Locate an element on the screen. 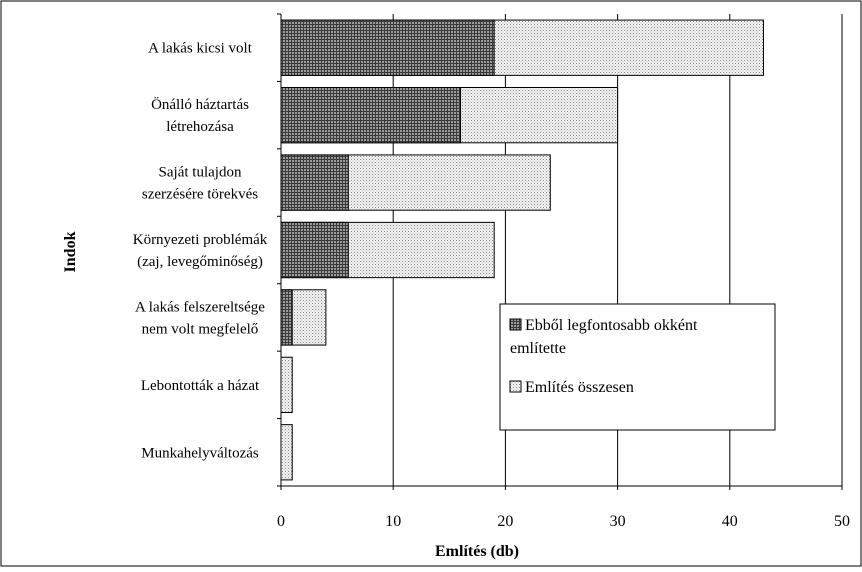 This screenshot has width=862, height=572. category-label-line: Saját tulajdon is located at coordinates (200, 173).